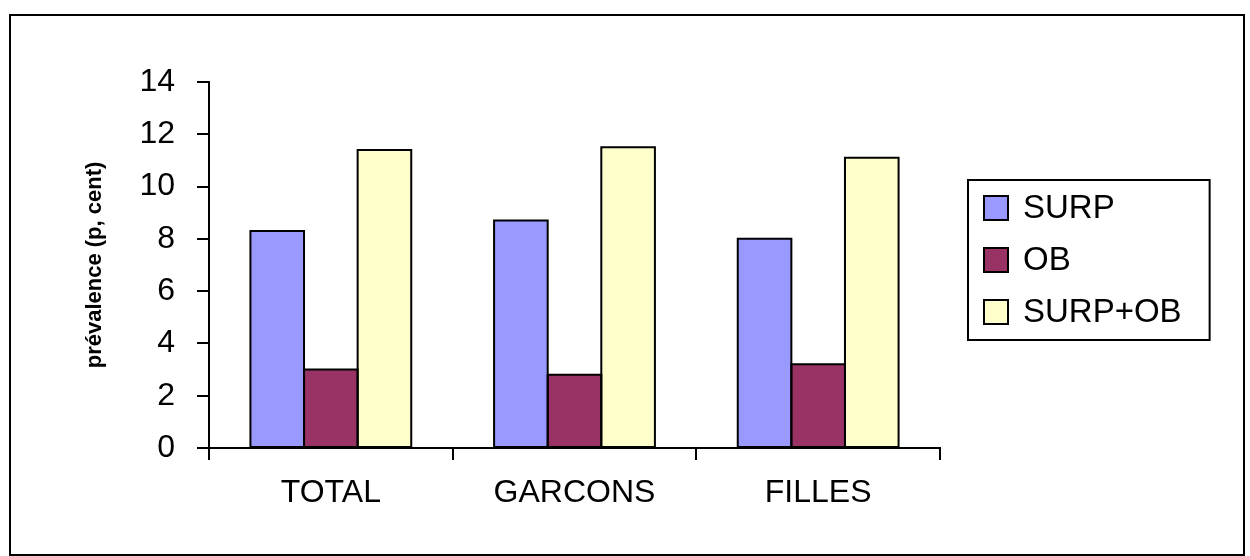 The width and height of the screenshot is (1250, 556). I want to click on y-tick-label: 14, so click(157, 79).